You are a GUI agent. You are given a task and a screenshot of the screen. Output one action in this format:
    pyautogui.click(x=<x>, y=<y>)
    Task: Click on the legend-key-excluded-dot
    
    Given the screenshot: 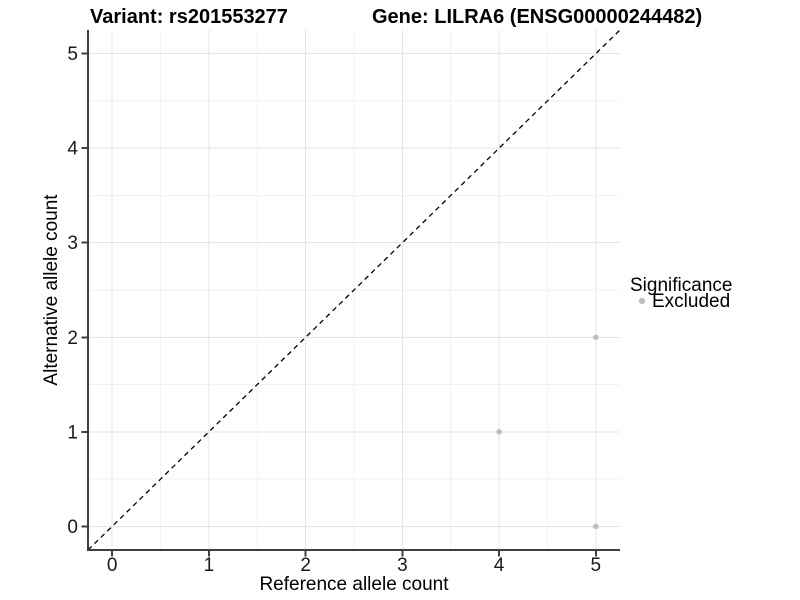 What is the action you would take?
    pyautogui.click(x=642, y=301)
    